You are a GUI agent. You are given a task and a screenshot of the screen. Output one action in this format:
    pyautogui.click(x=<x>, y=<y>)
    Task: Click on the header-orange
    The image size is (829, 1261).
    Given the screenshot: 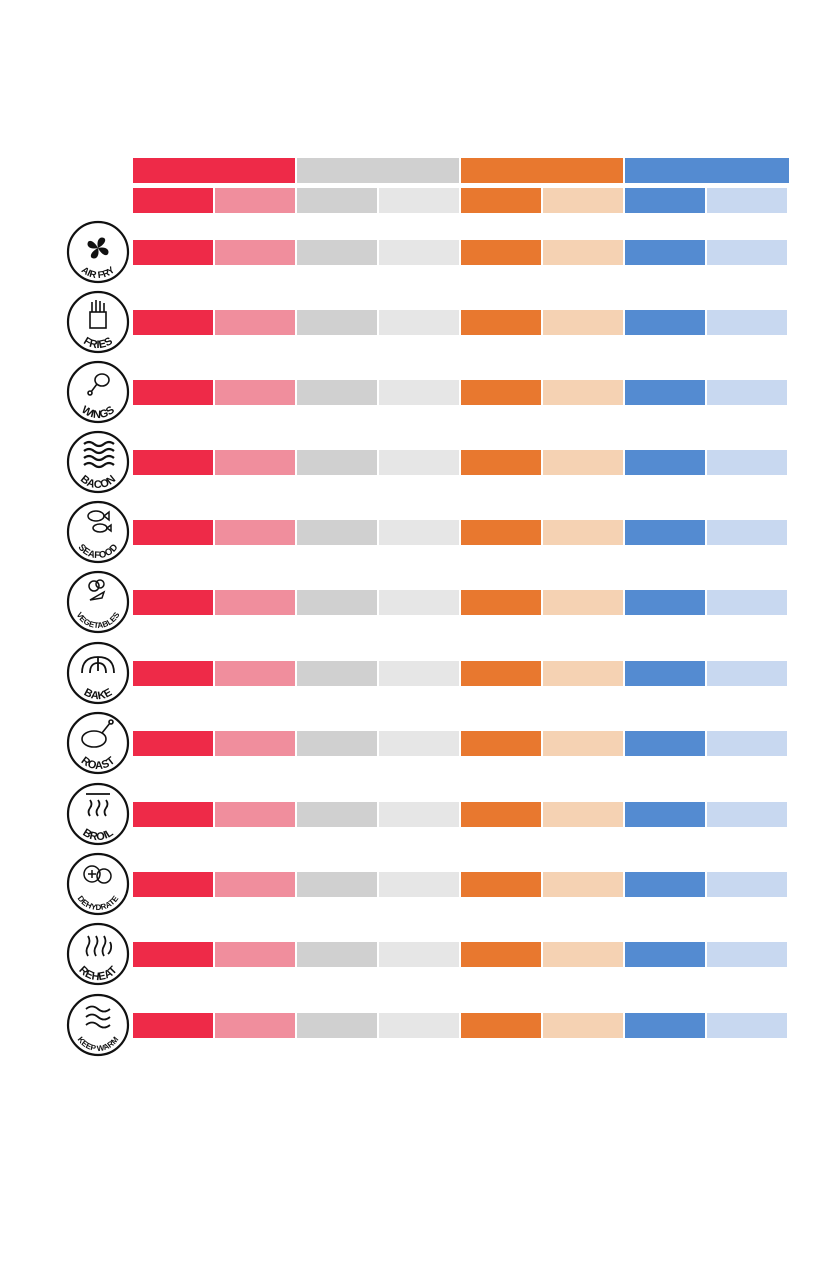 What is the action you would take?
    pyautogui.click(x=542, y=170)
    